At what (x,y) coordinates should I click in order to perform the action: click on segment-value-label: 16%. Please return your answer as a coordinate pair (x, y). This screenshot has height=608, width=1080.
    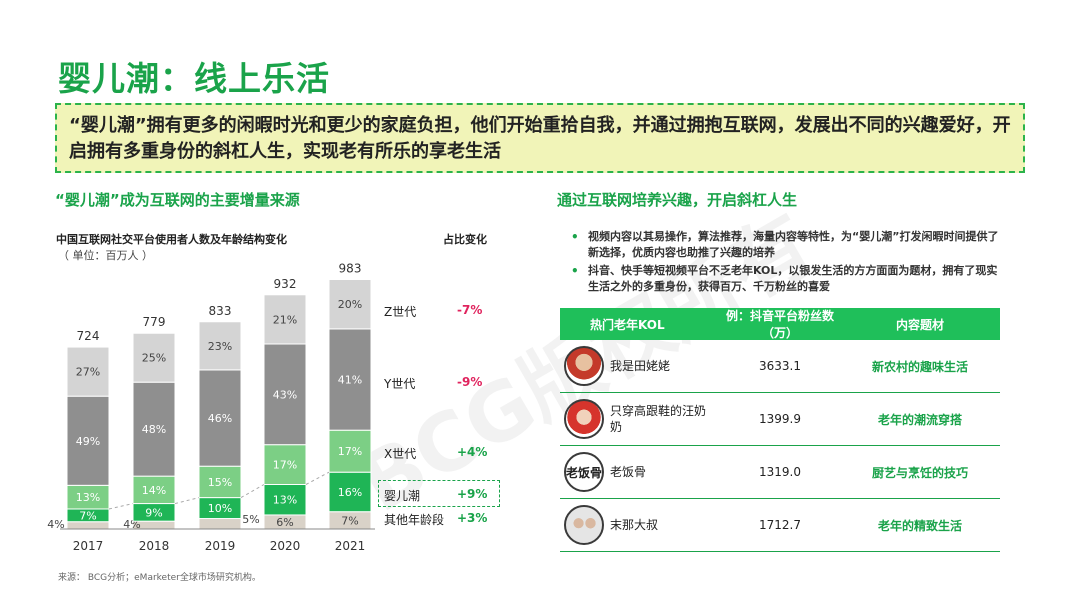
    Looking at the image, I should click on (350, 492).